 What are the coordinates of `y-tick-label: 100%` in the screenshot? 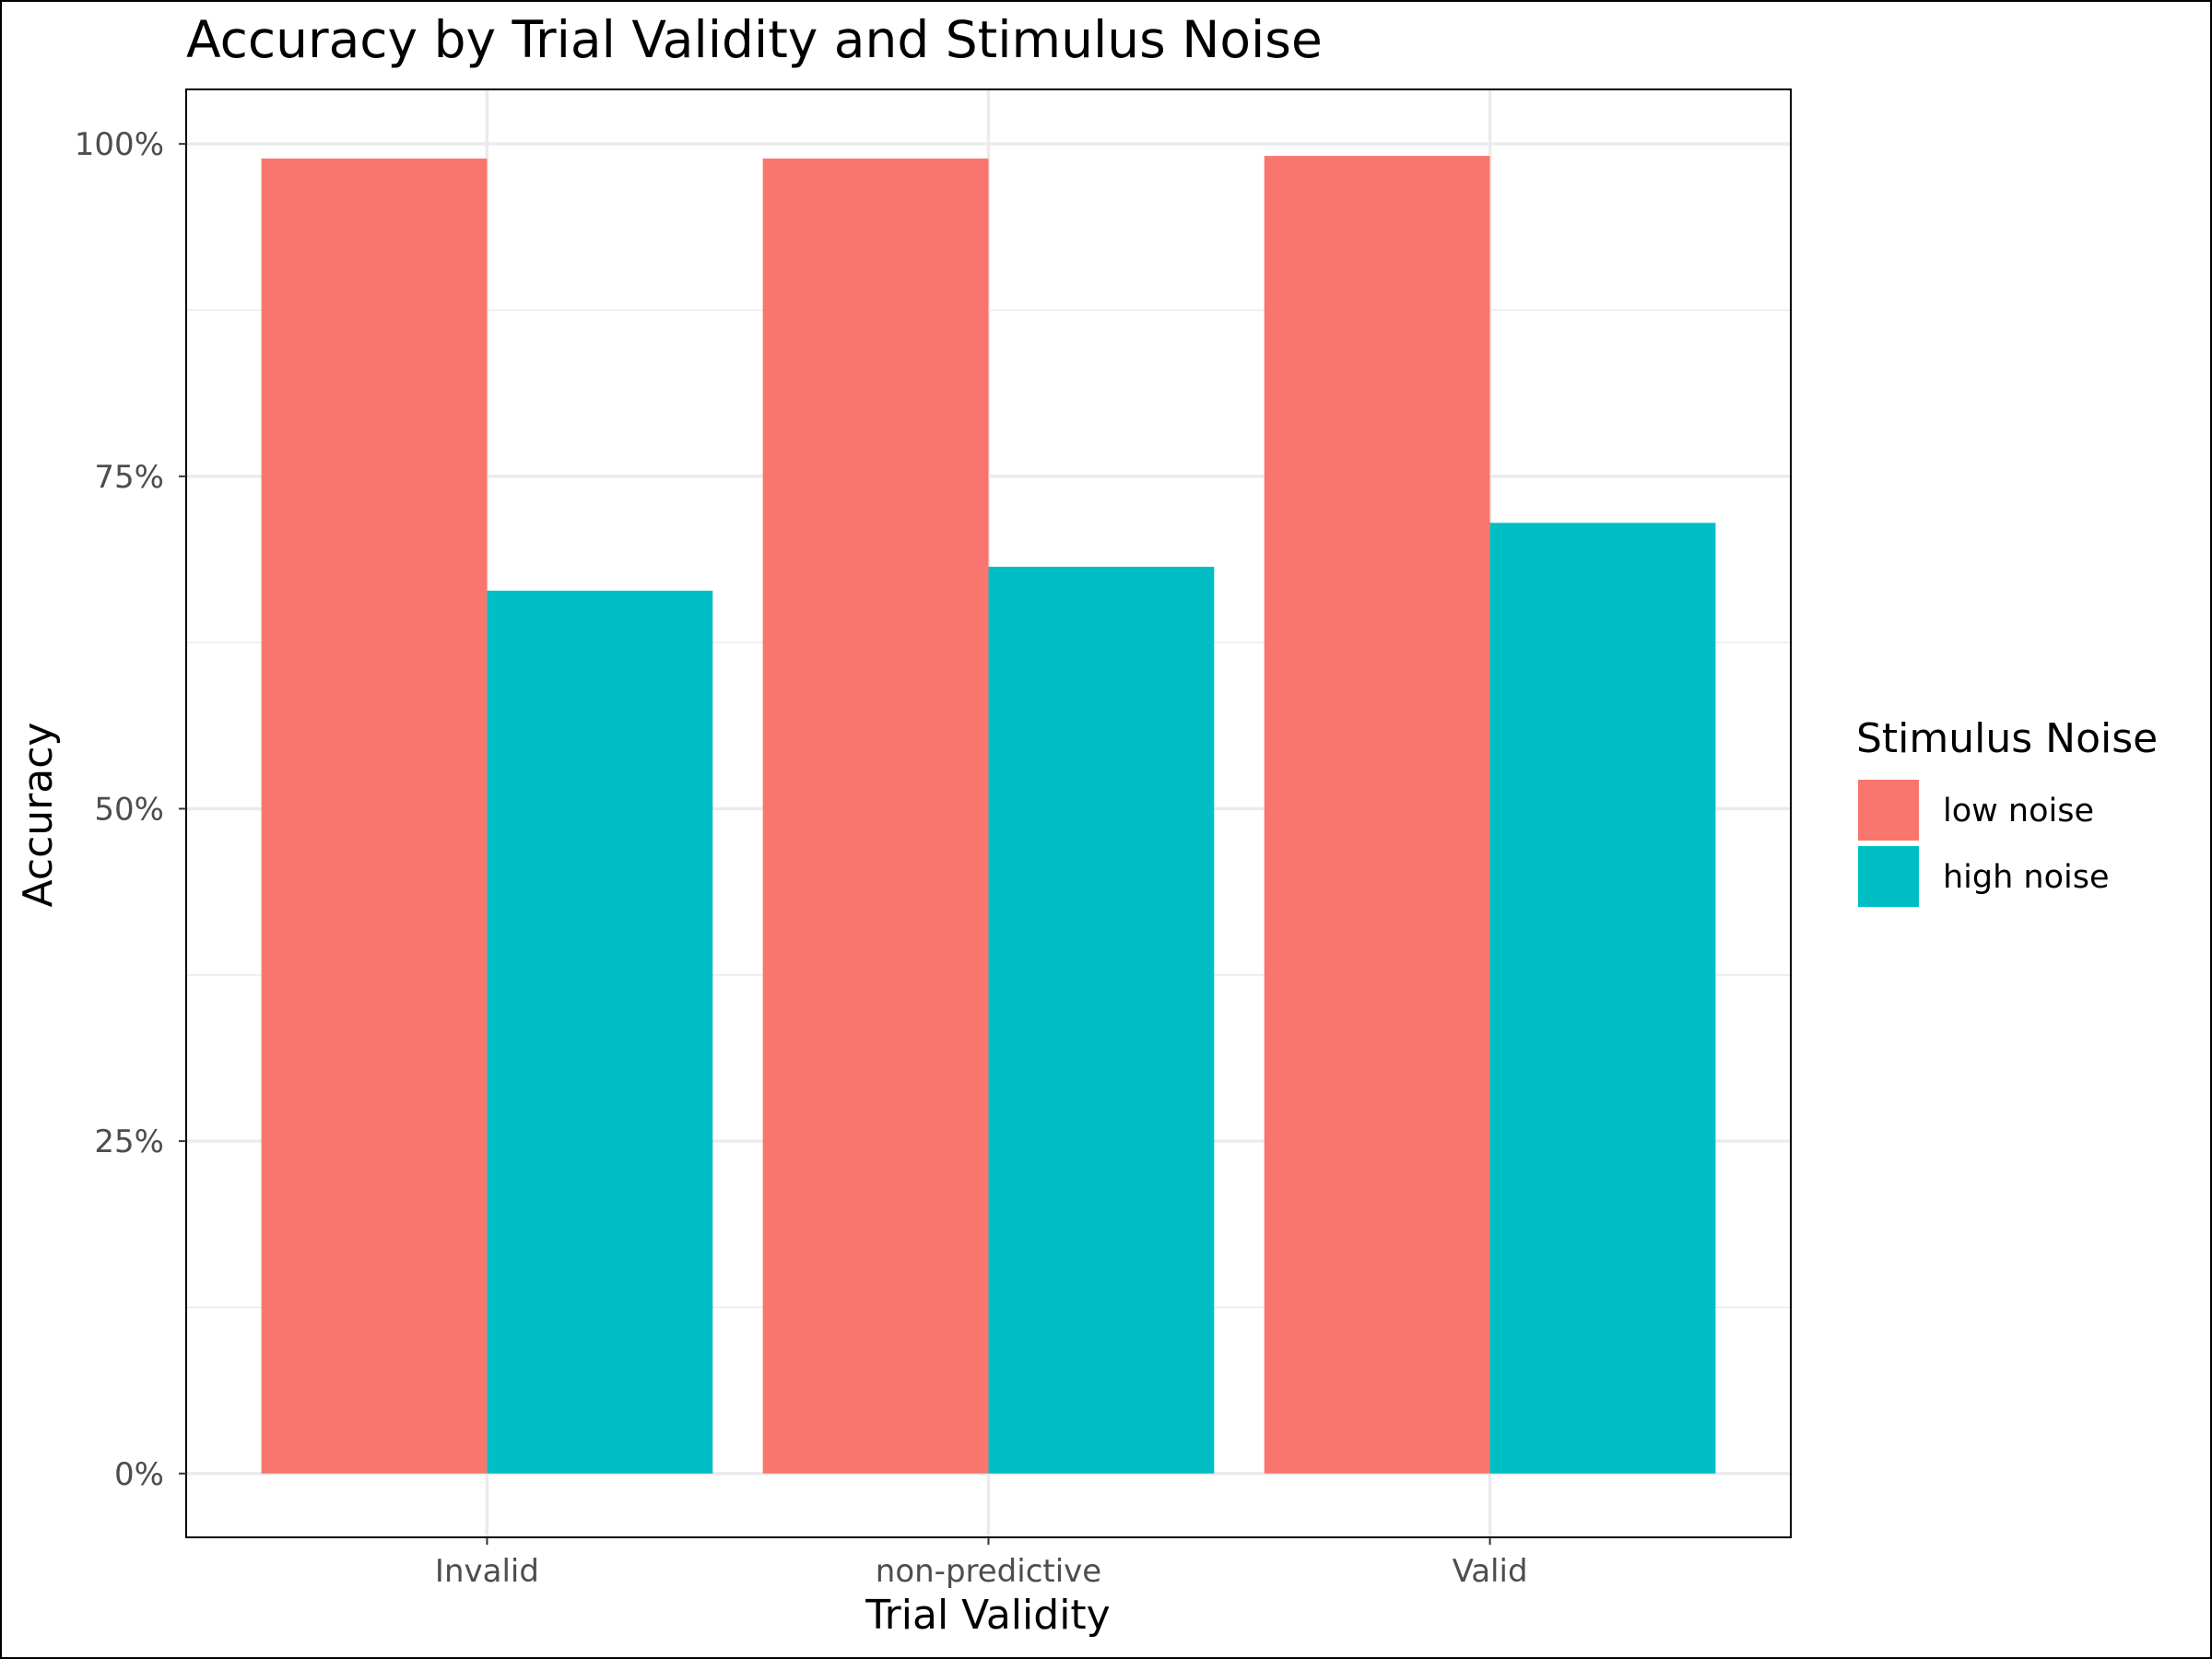 It's located at (119, 144).